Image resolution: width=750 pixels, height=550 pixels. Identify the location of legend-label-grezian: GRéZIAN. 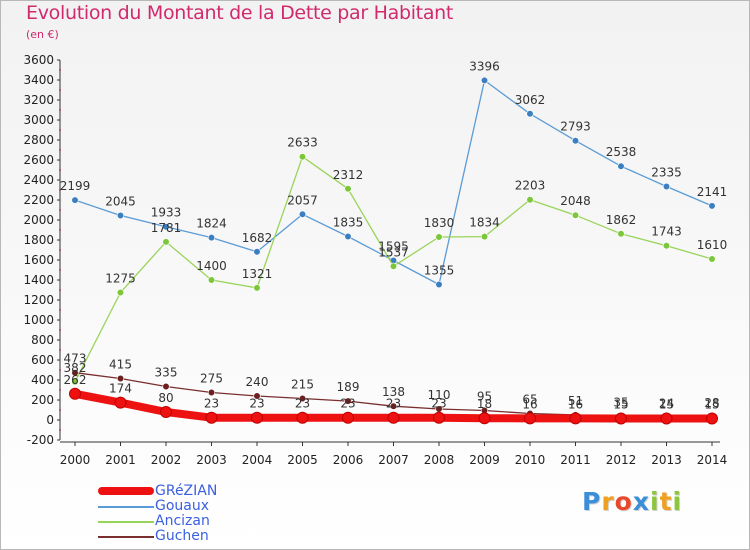
(186, 491).